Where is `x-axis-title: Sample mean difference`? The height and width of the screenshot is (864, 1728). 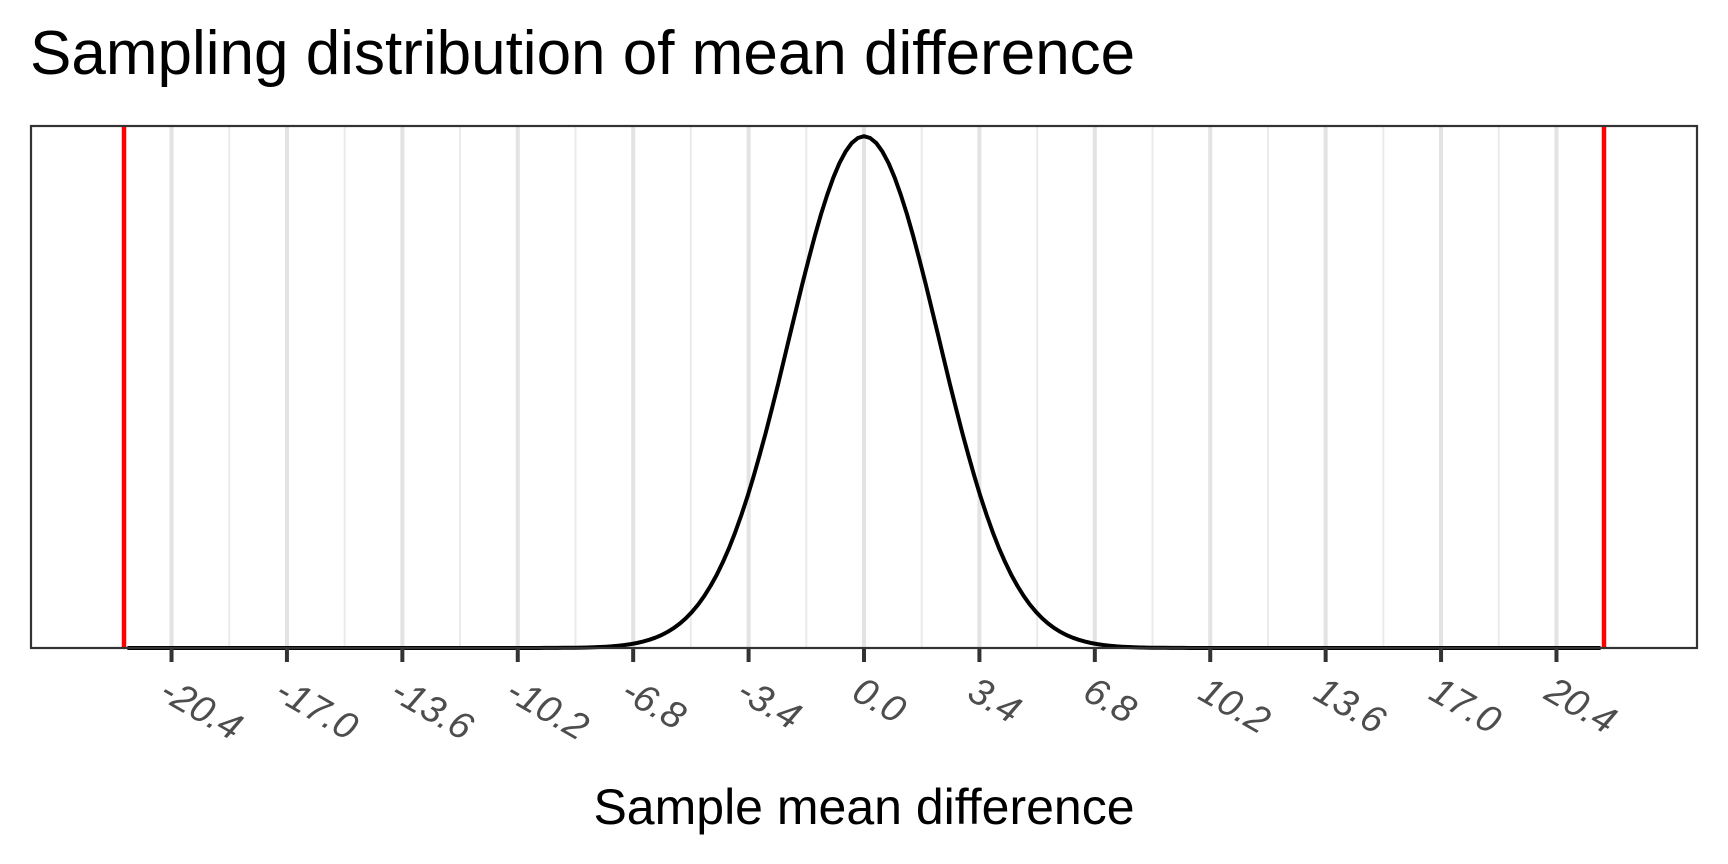 x-axis-title: Sample mean difference is located at coordinates (863, 807).